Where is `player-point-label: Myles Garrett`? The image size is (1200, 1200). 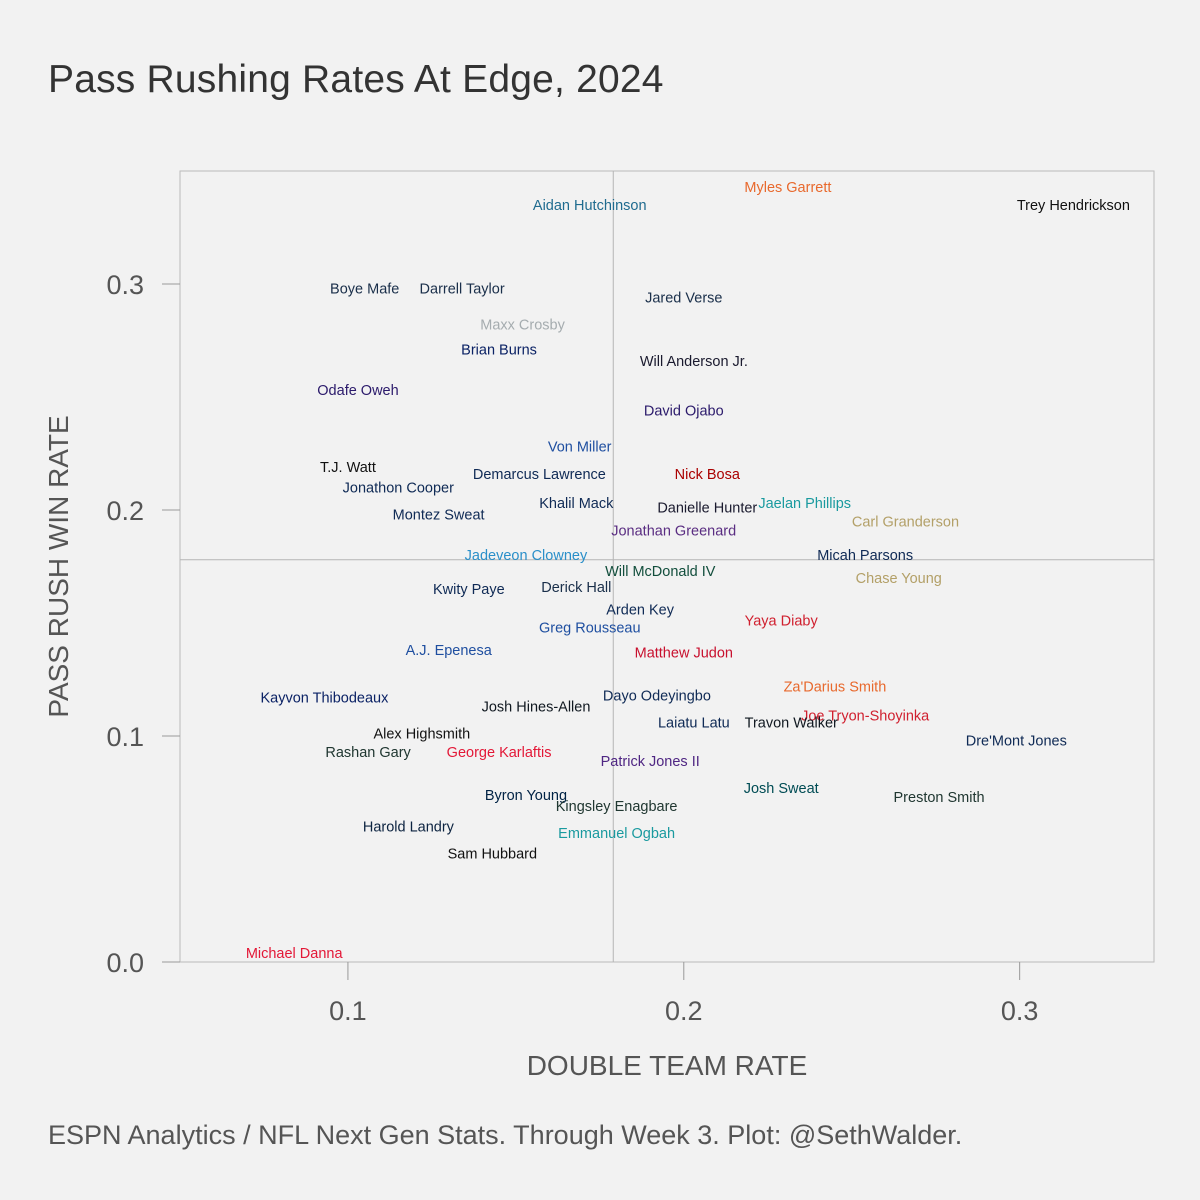
player-point-label: Myles Garrett is located at coordinates (787, 188).